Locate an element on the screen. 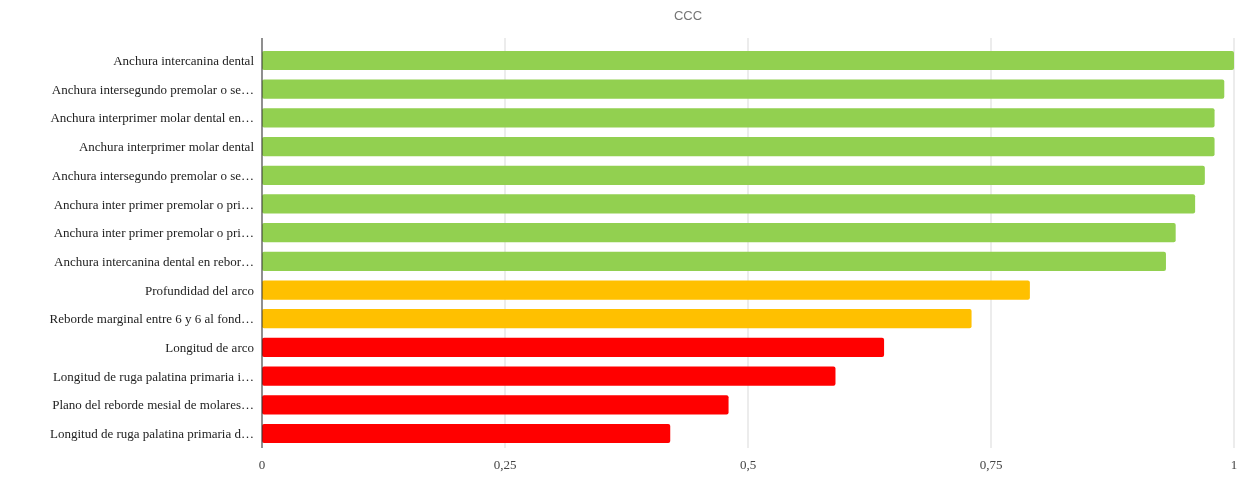 This screenshot has height=484, width=1246. x-tick-label: 1 is located at coordinates (1234, 464).